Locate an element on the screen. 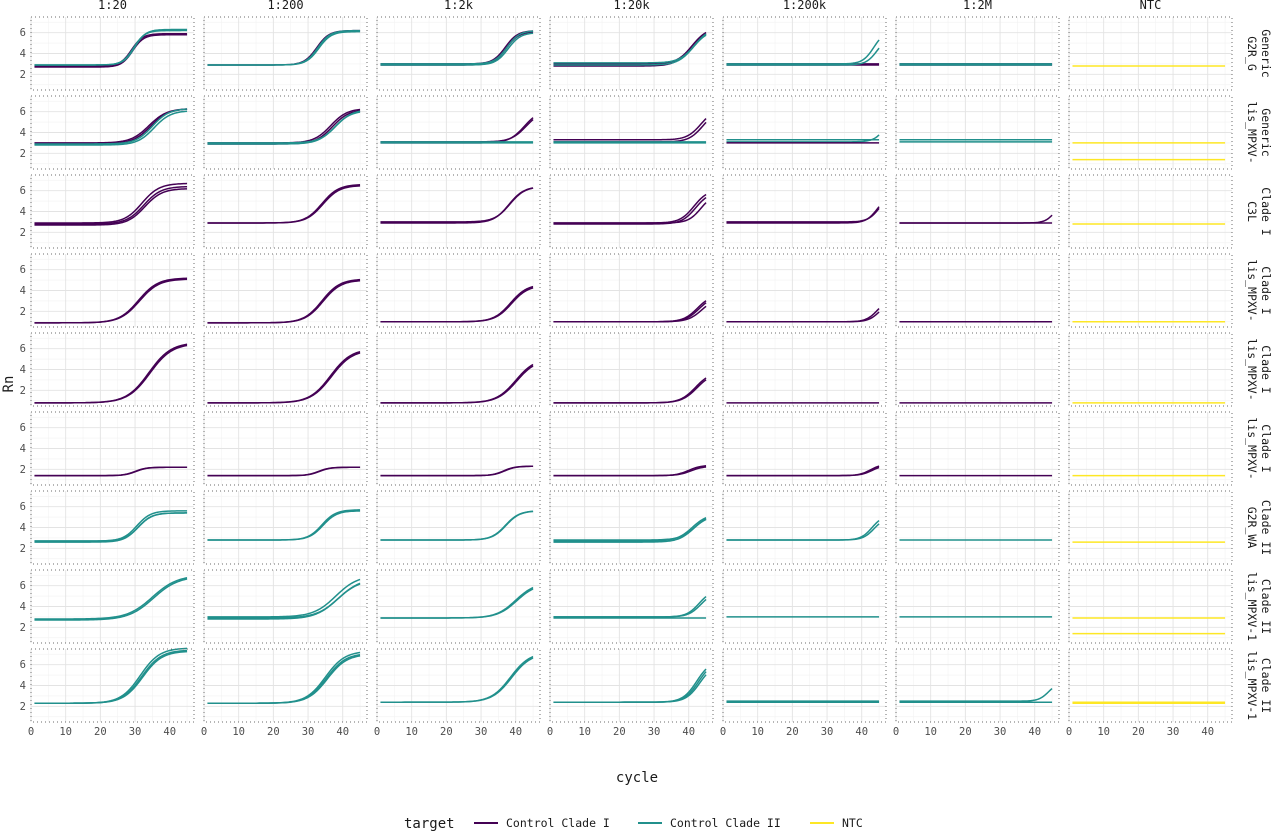  row-strip-label: G2R_WA is located at coordinates (1252, 528).